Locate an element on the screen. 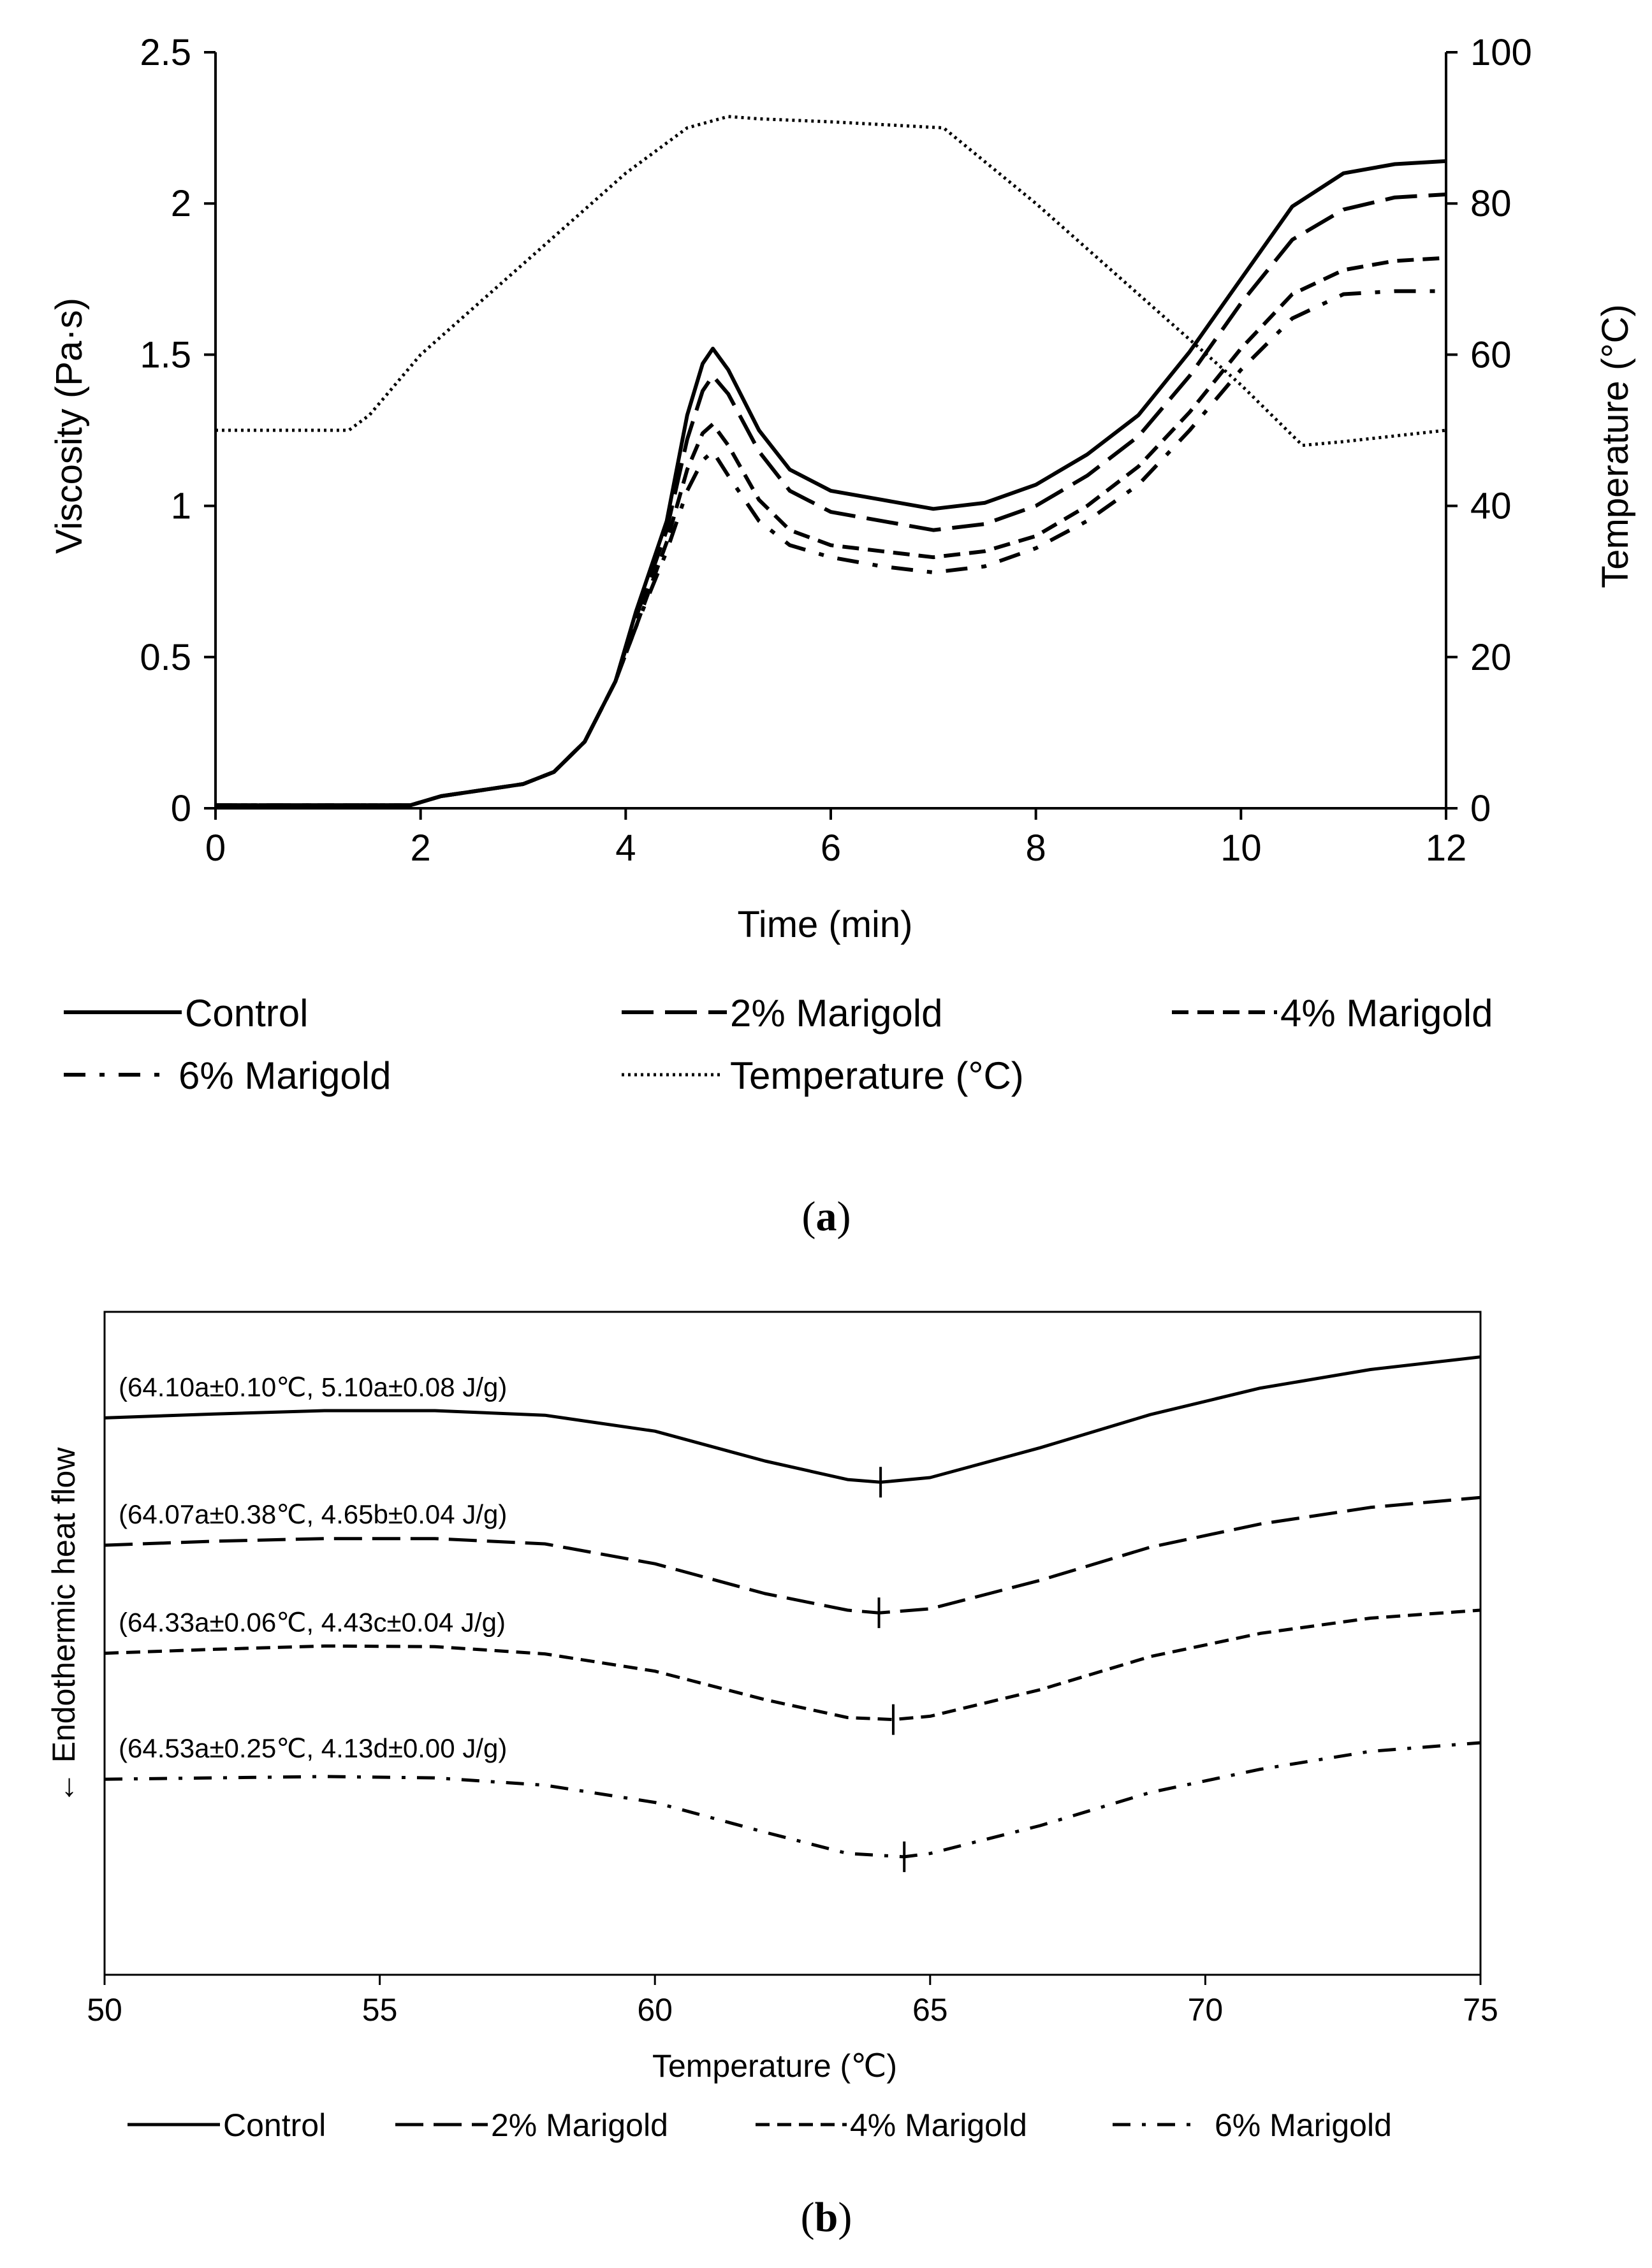 The width and height of the screenshot is (1652, 2268). legend-b-item-4pct: 4% Marigold is located at coordinates (892, 2125).